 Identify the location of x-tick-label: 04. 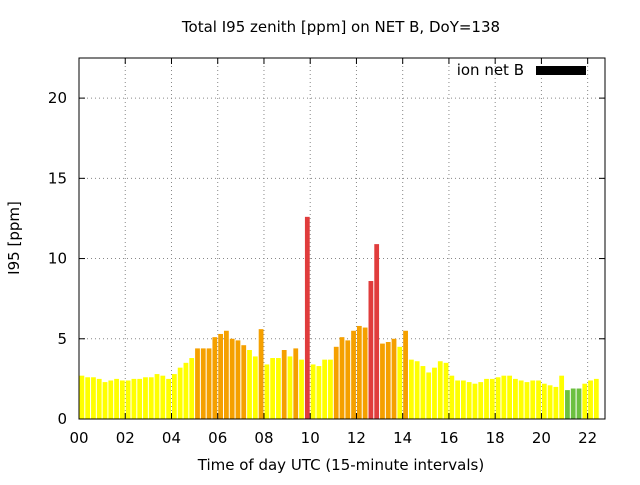
(171, 438).